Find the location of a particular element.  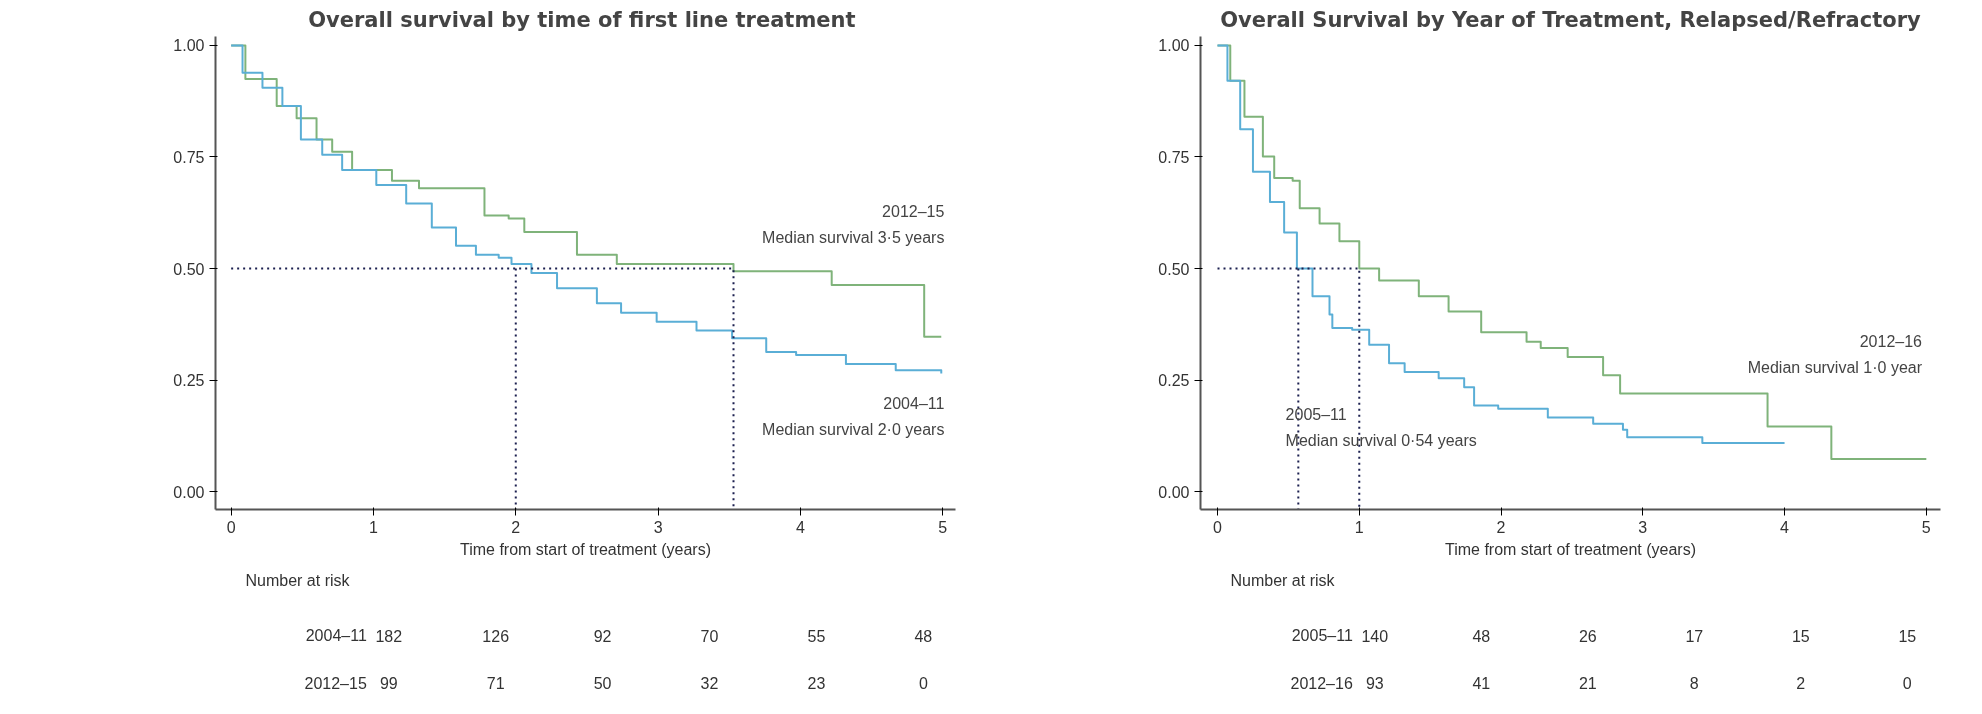

text: 2012–15 99 71 50 32 23 0 is located at coordinates (616, 683).